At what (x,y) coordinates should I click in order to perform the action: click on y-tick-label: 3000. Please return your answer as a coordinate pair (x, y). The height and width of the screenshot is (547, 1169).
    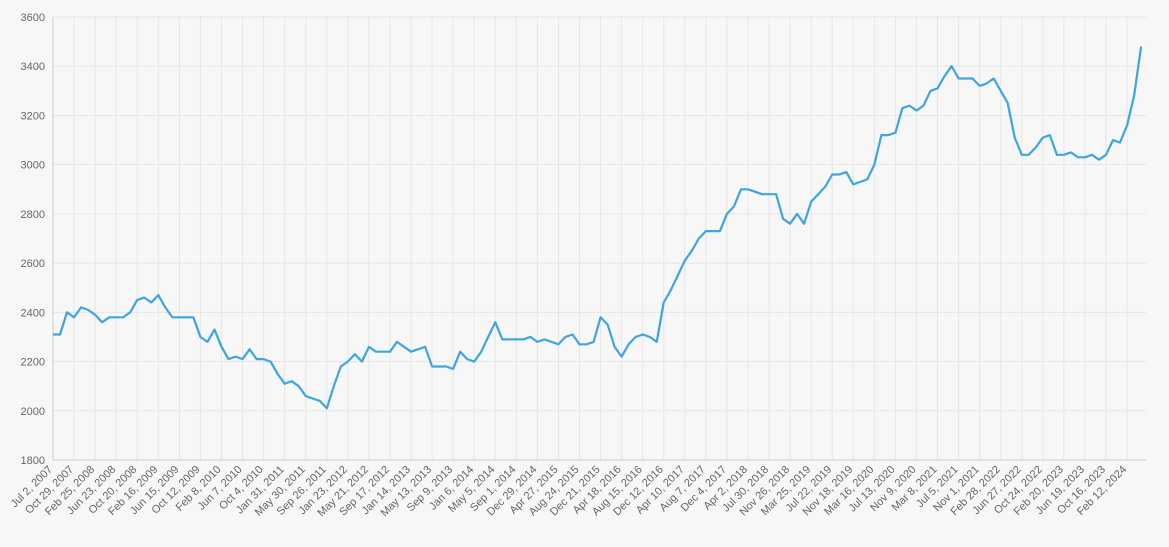
    Looking at the image, I should click on (33, 166).